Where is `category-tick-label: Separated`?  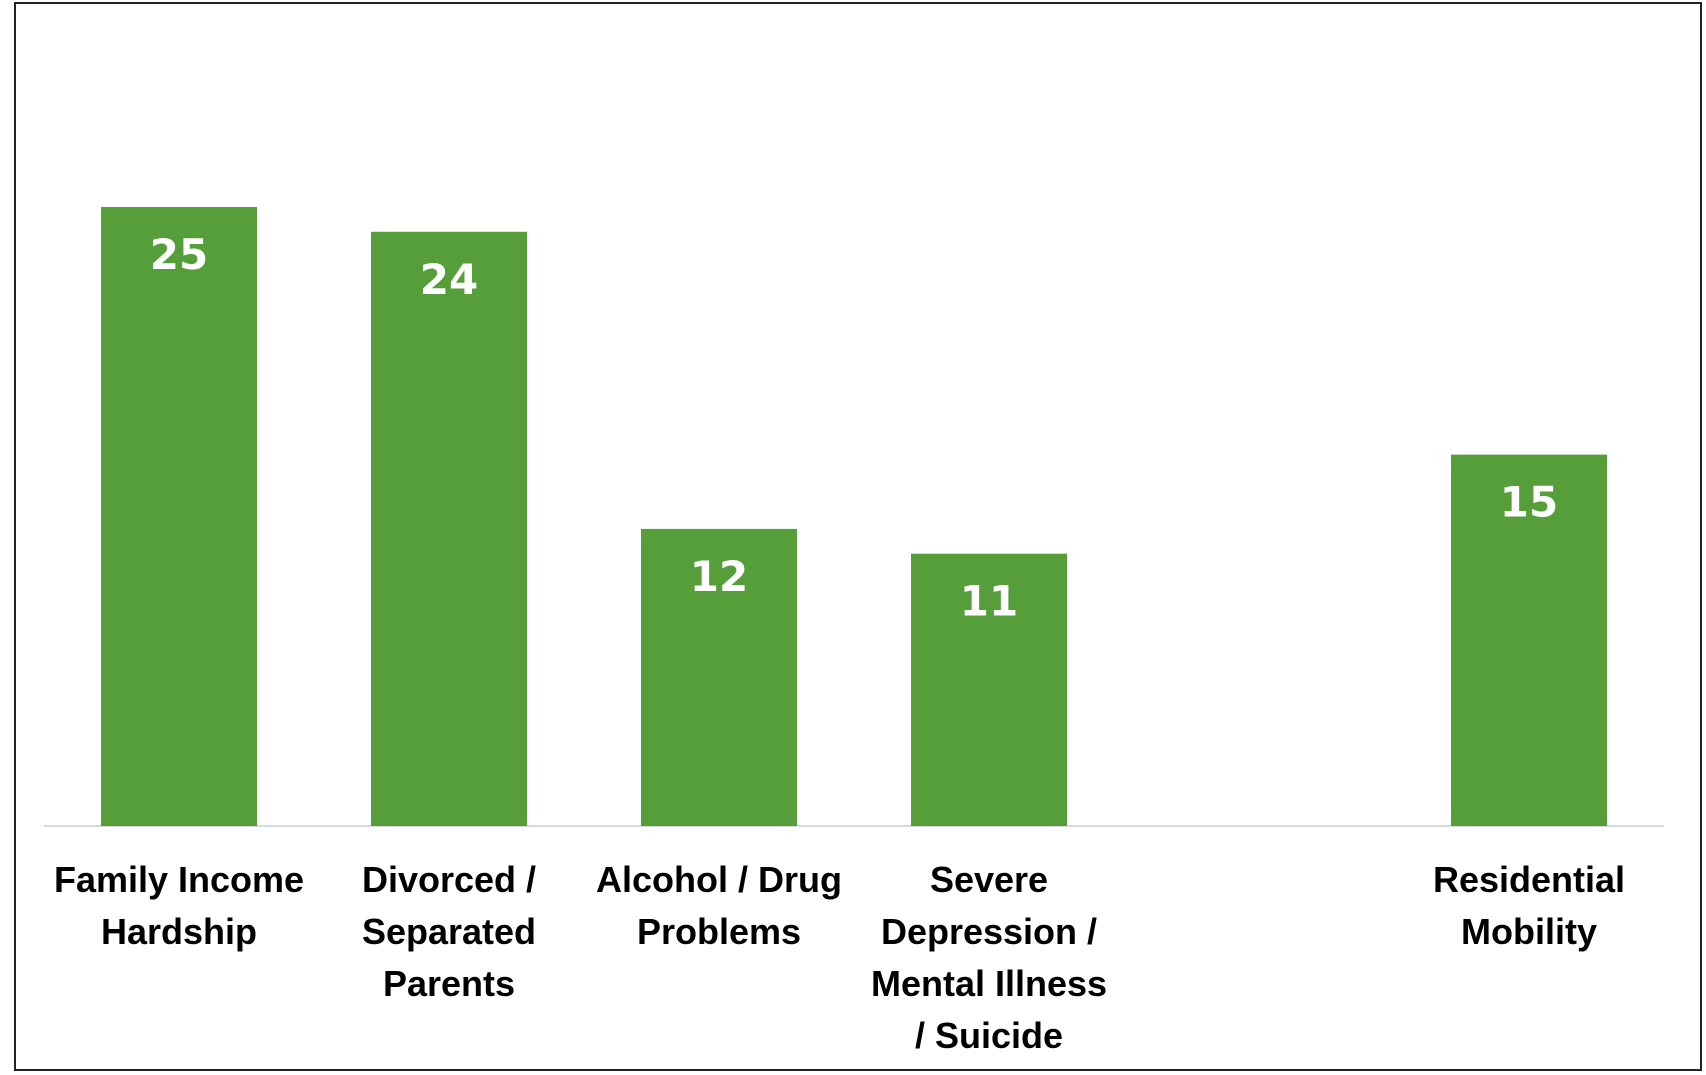
category-tick-label: Separated is located at coordinates (449, 931).